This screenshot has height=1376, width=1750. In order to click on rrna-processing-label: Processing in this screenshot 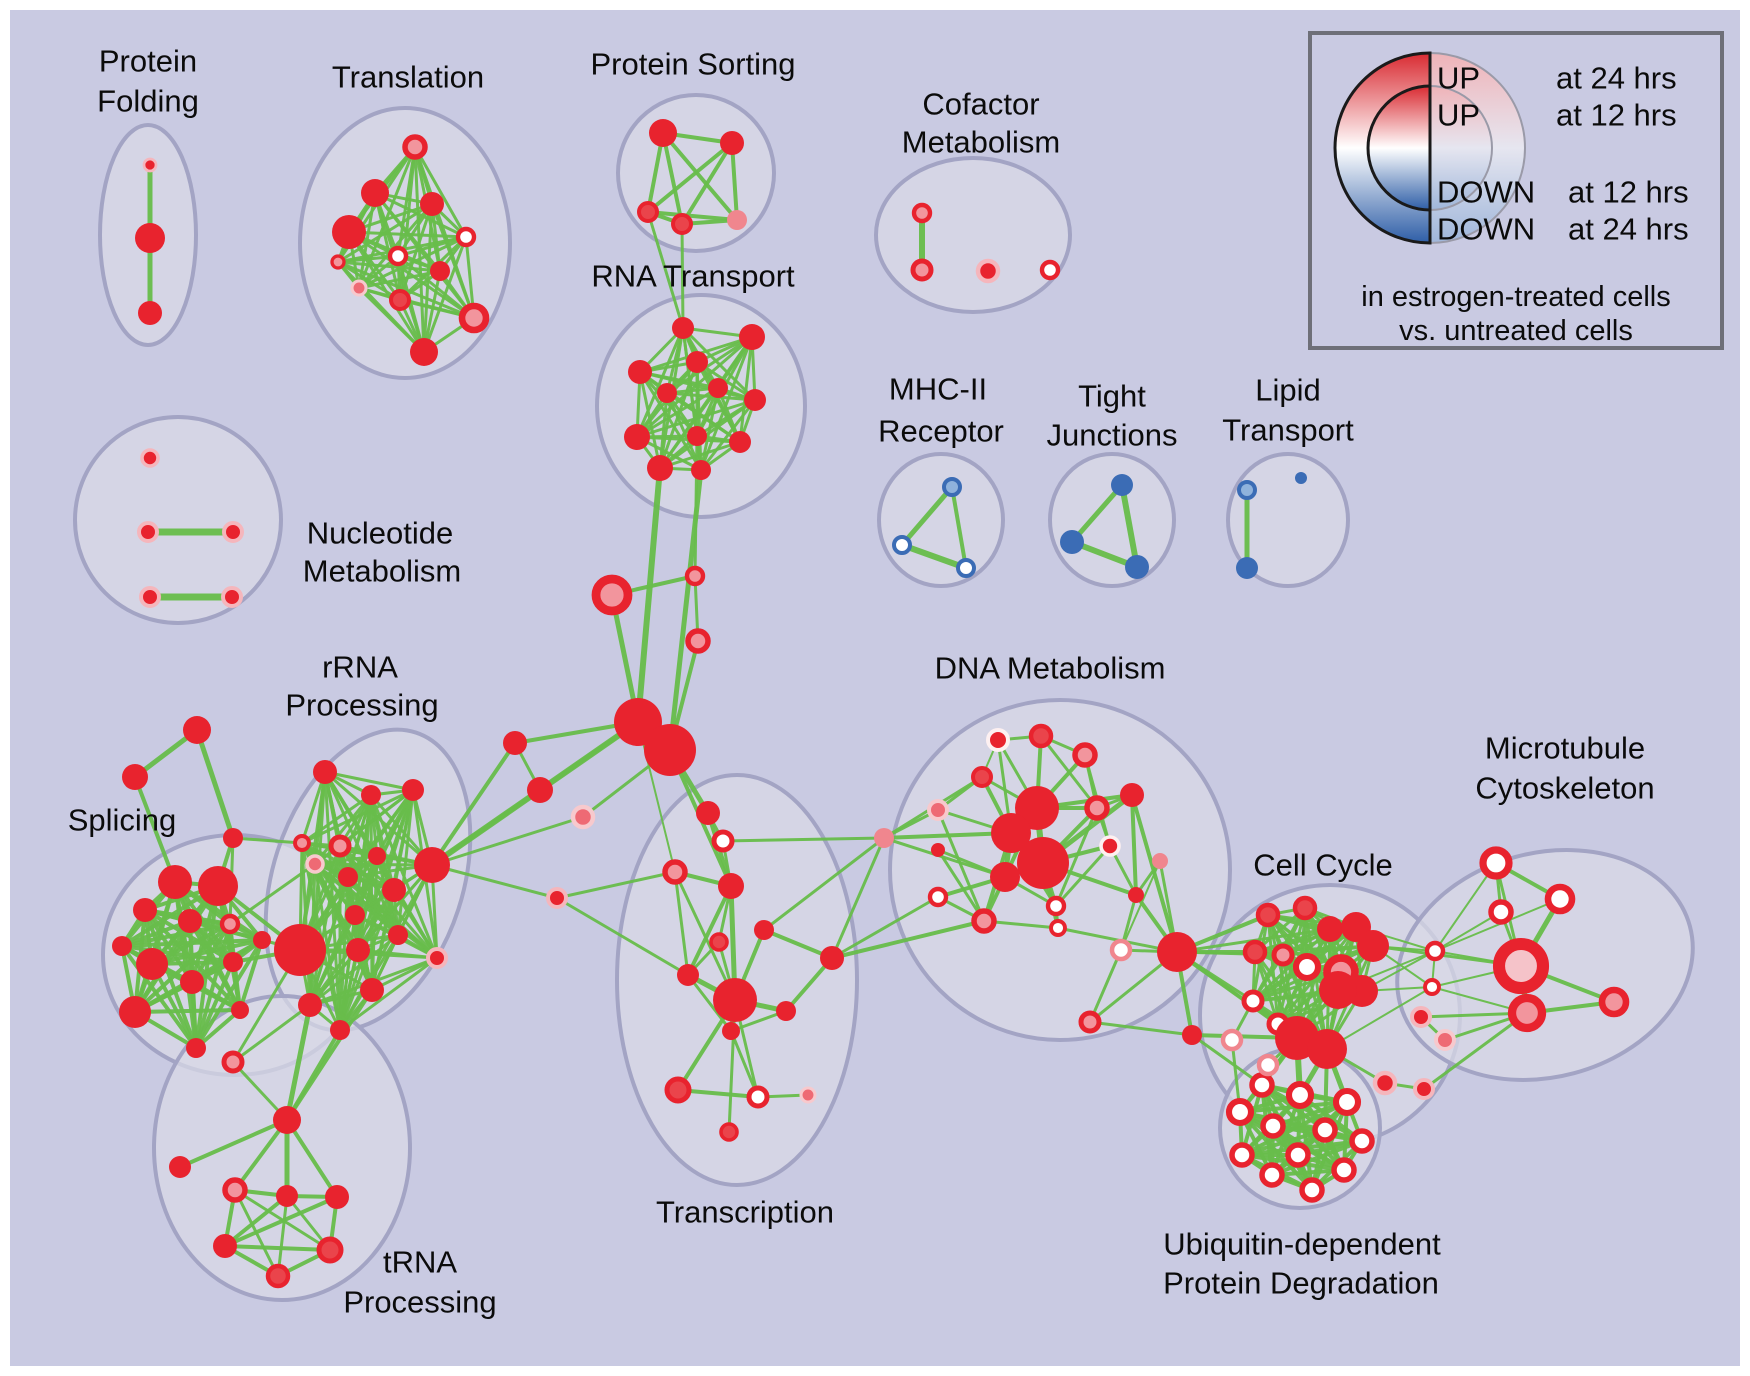, I will do `click(361, 705)`.